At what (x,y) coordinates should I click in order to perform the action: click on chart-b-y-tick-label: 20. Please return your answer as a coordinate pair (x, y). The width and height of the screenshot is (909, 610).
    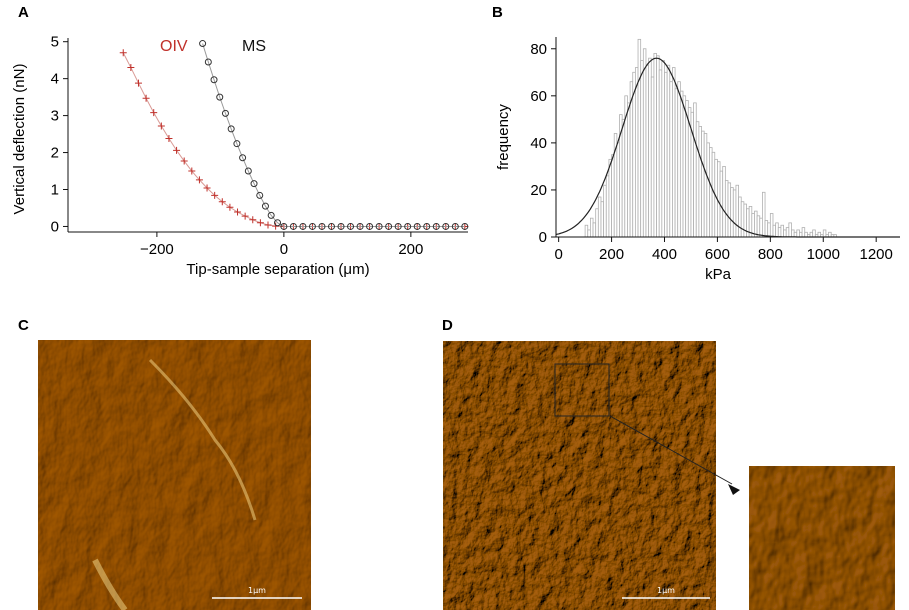
    Looking at the image, I should click on (538, 190).